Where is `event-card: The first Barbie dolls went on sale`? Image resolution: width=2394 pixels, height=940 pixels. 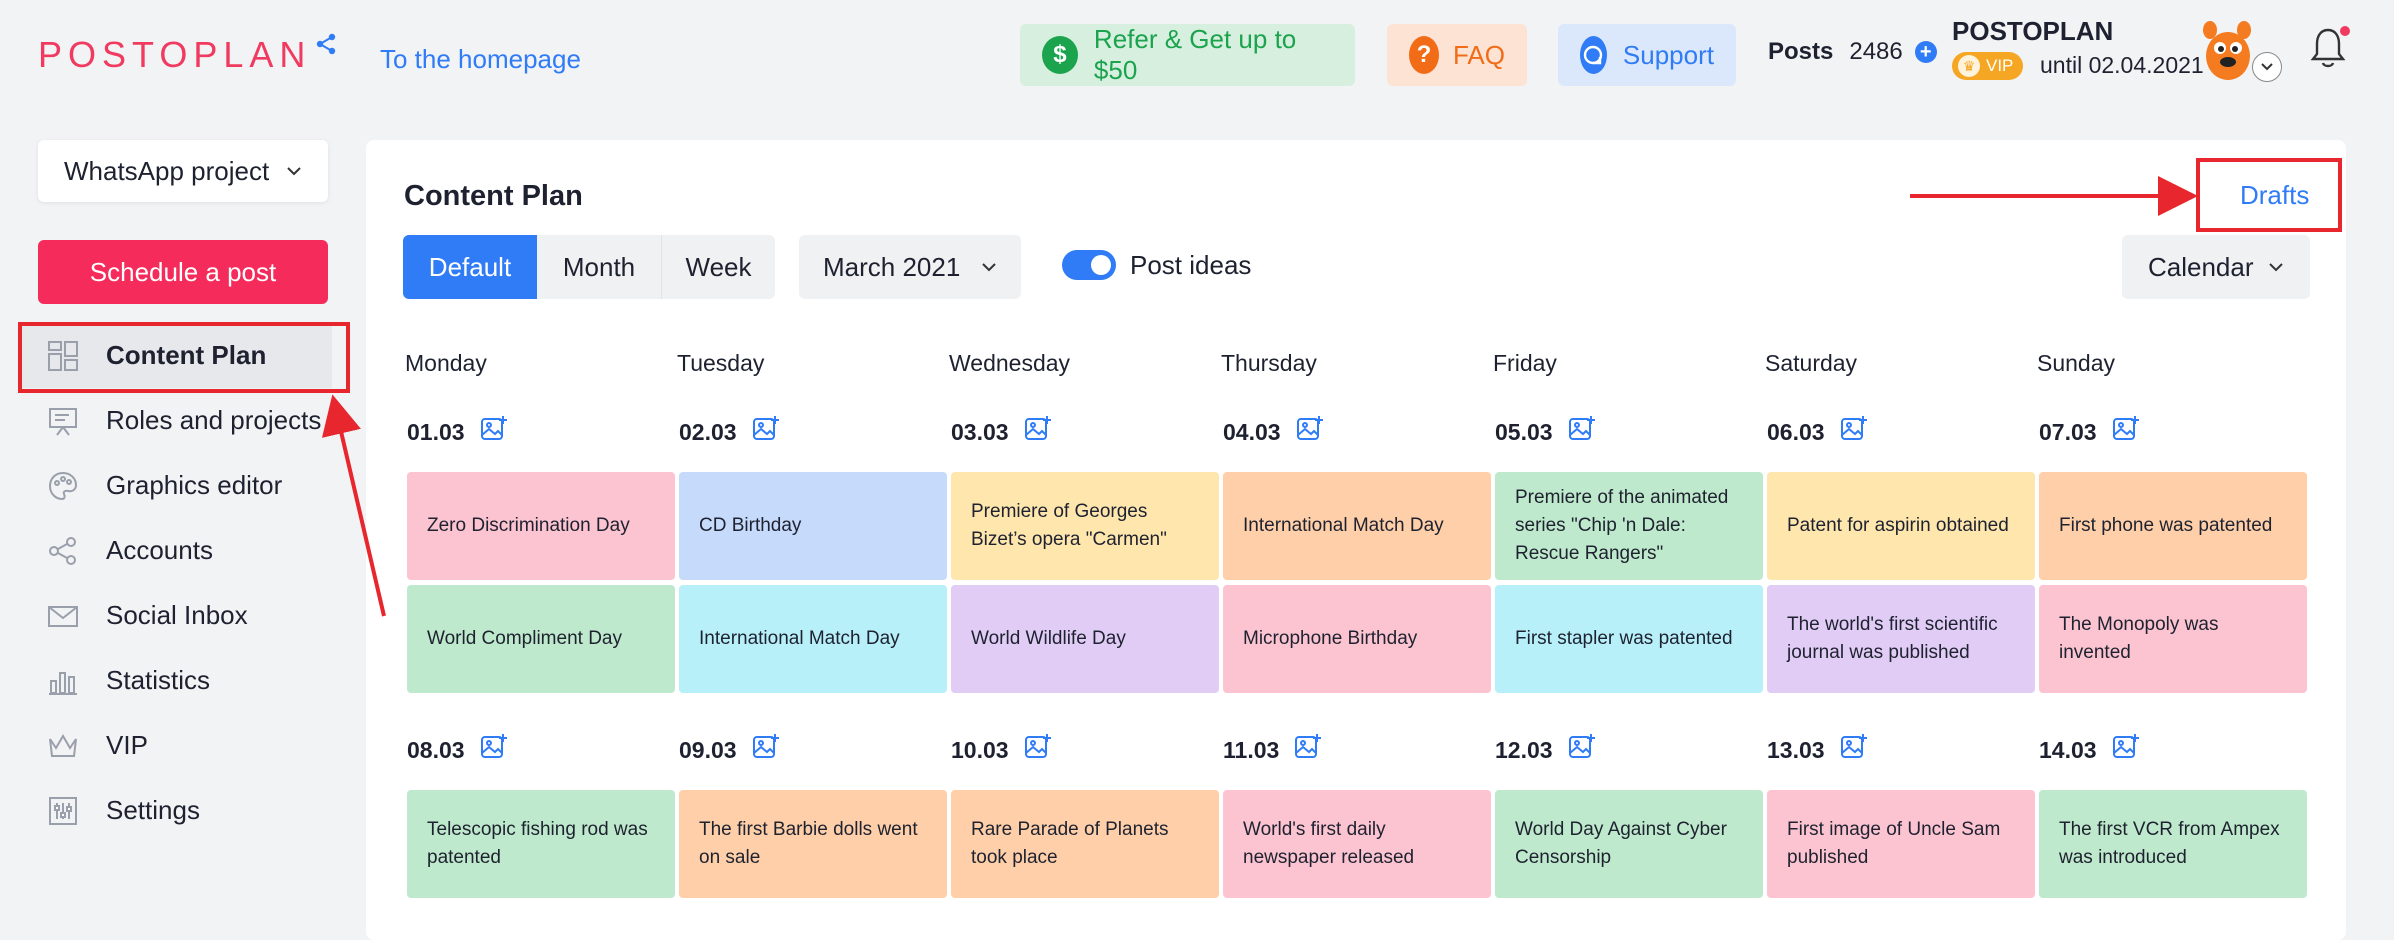
event-card: The first Barbie dolls went on sale is located at coordinates (813, 844).